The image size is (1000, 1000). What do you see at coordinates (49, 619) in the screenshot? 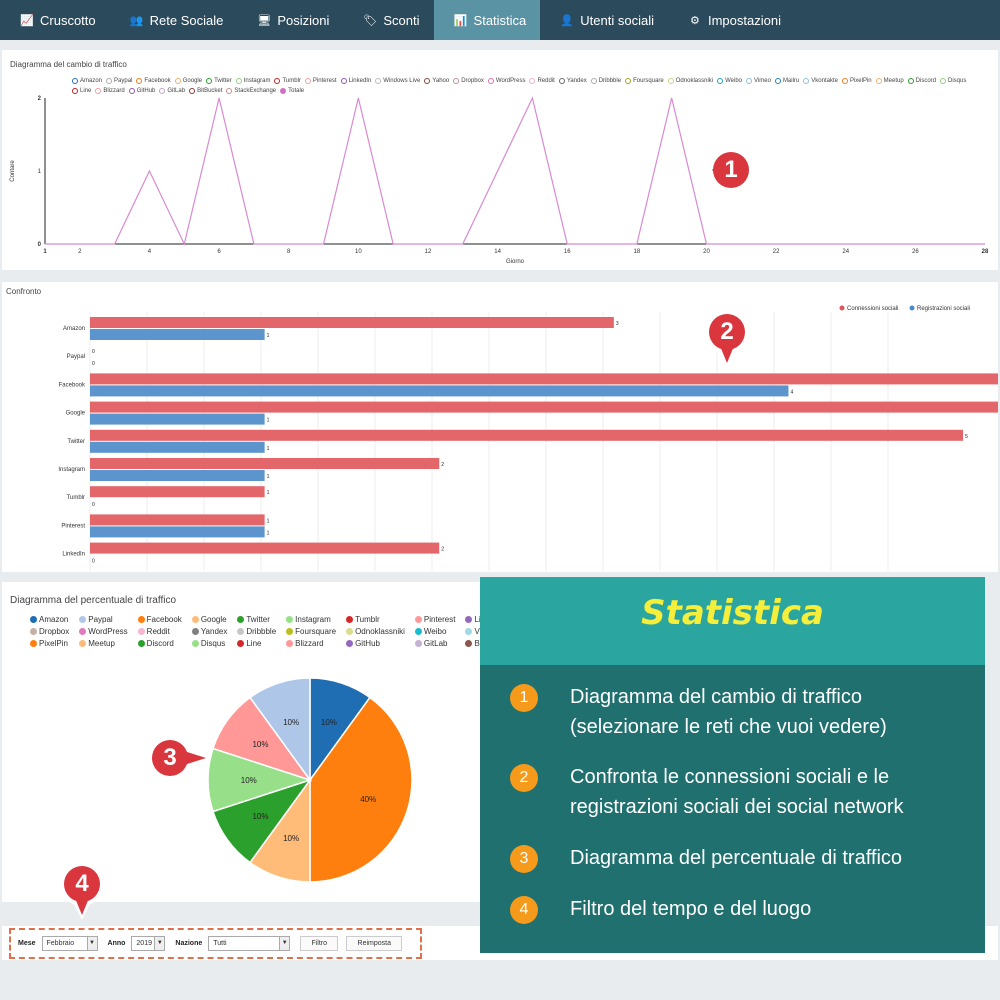
I see `pie-legend-item: Amazon` at bounding box center [49, 619].